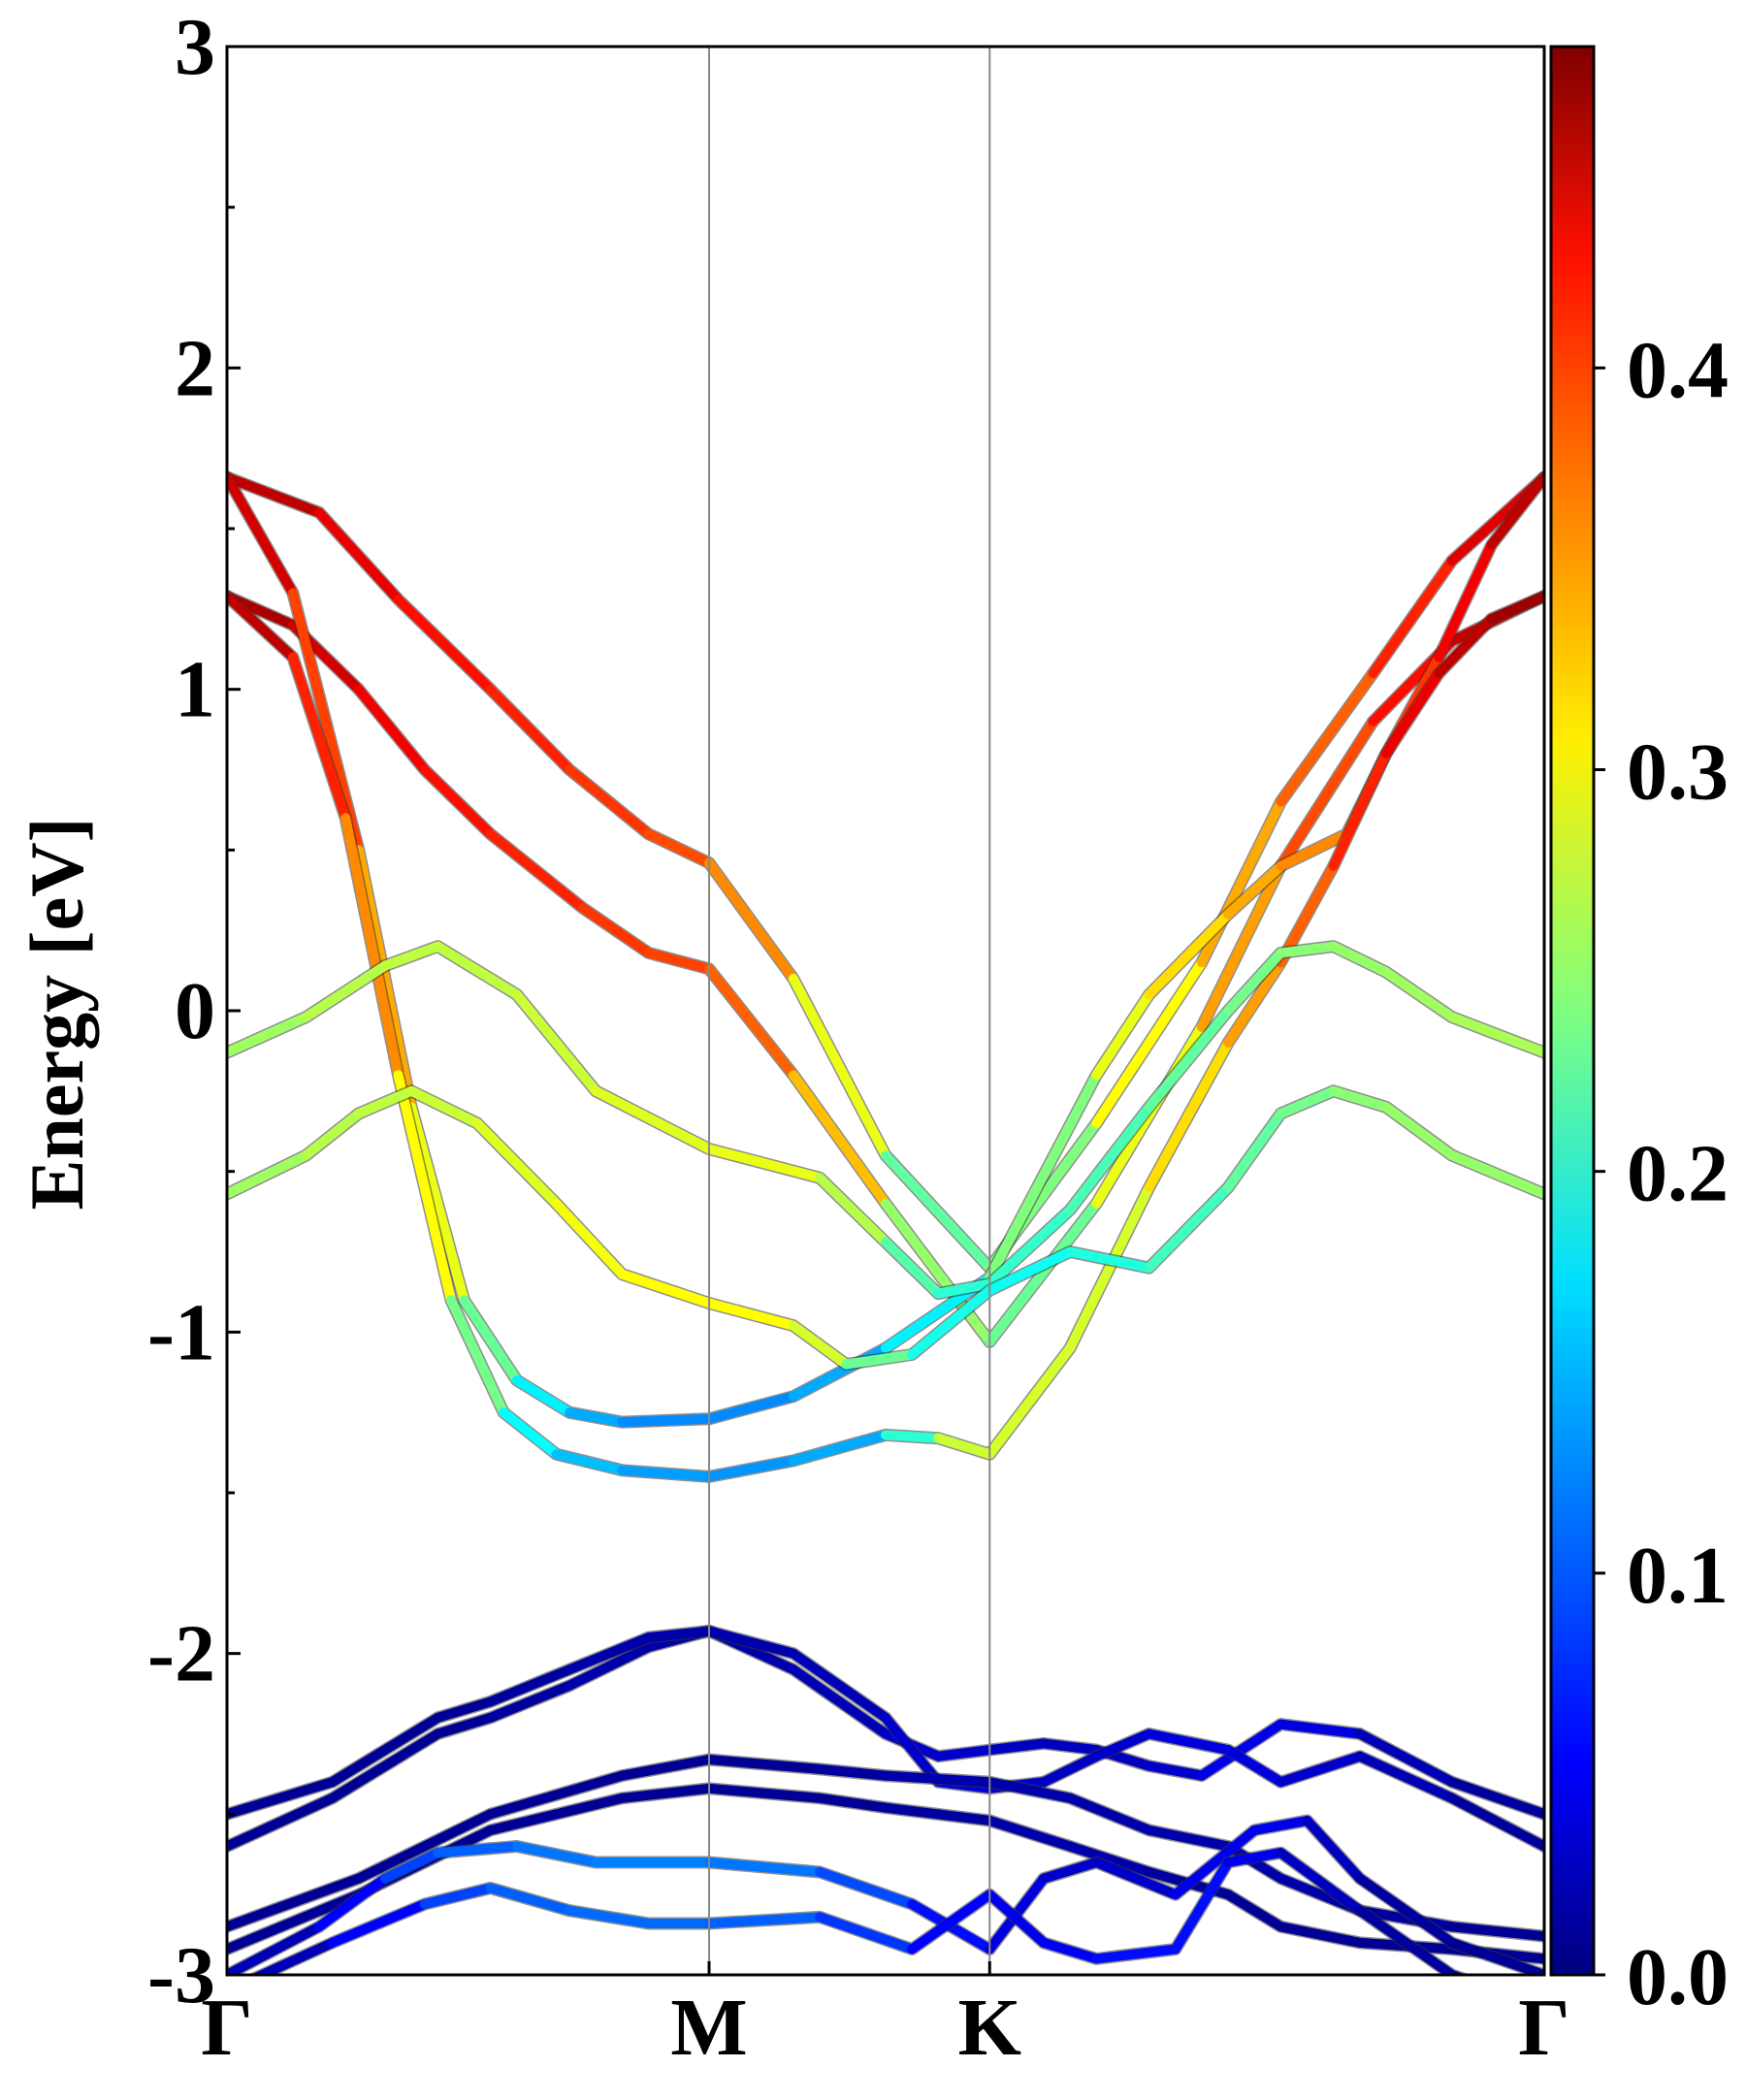 This screenshot has height=2100, width=1746. Describe the element at coordinates (858, 1910) in the screenshot. I see `band-12-outline` at that location.